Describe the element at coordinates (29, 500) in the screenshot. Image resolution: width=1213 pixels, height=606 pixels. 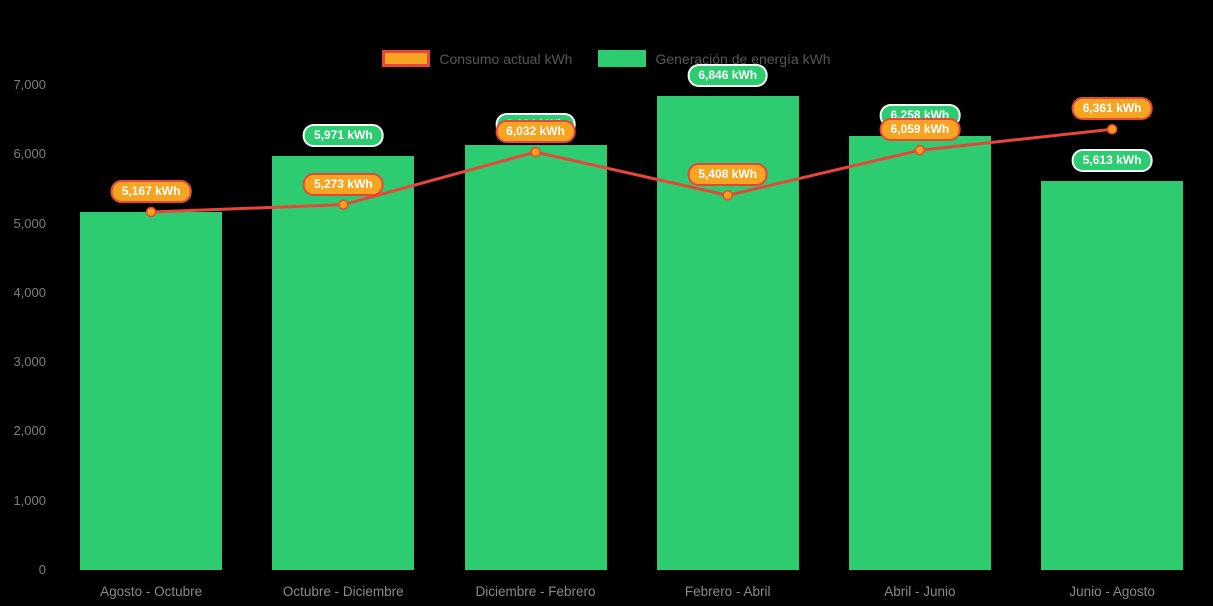
I see `y-tick-label: 1,000` at that location.